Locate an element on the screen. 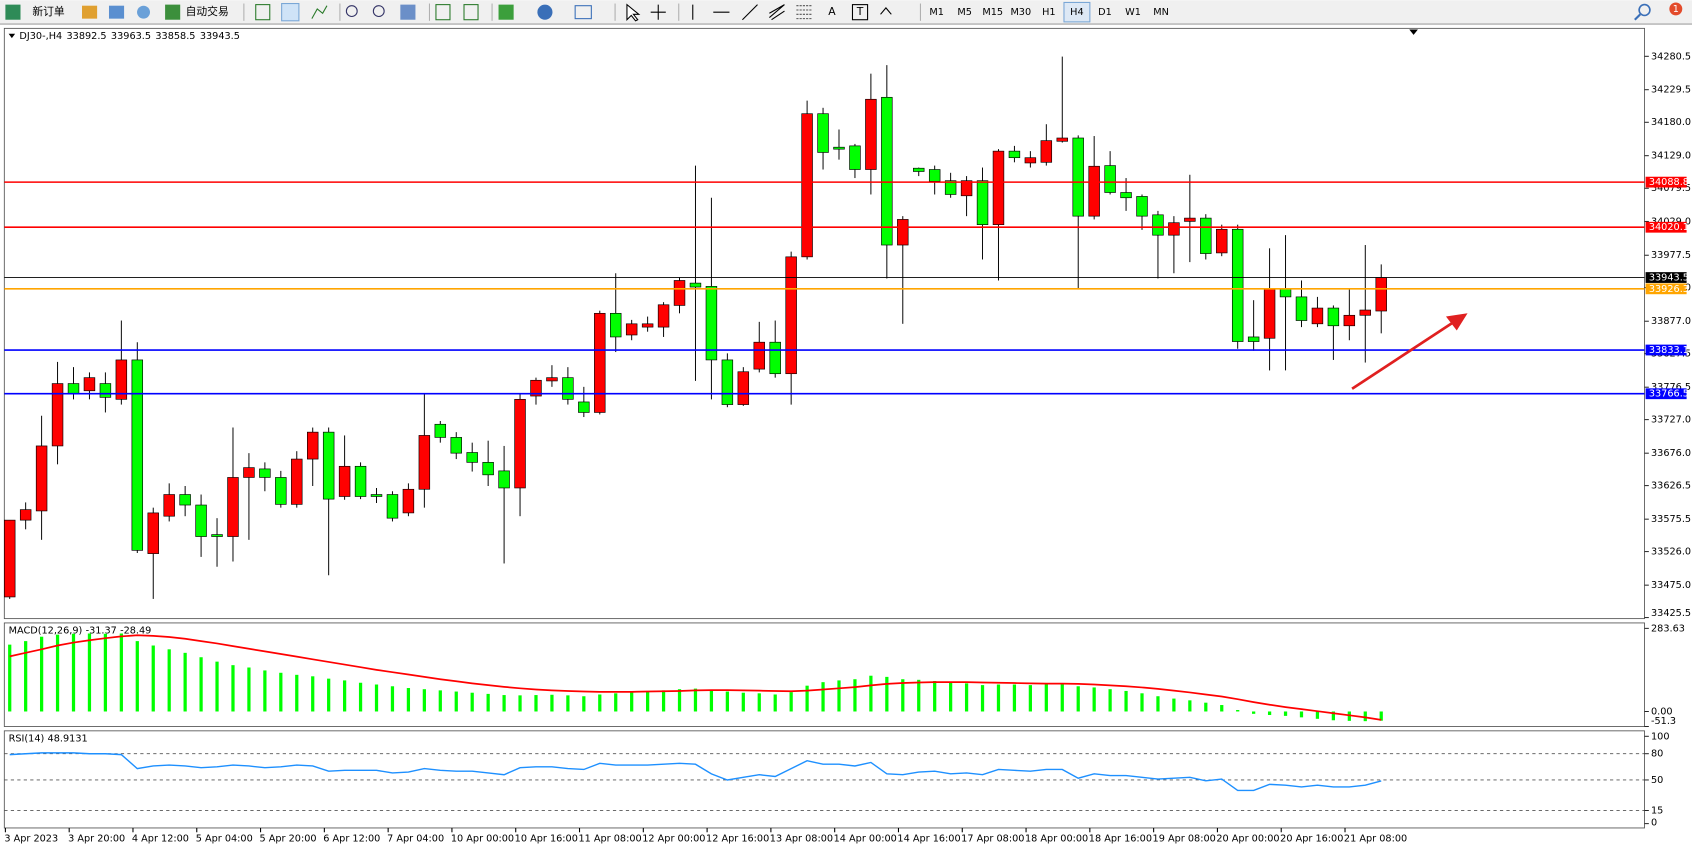 Image resolution: width=1692 pixels, height=852 pixels. fibo-icon is located at coordinates (804, 12).